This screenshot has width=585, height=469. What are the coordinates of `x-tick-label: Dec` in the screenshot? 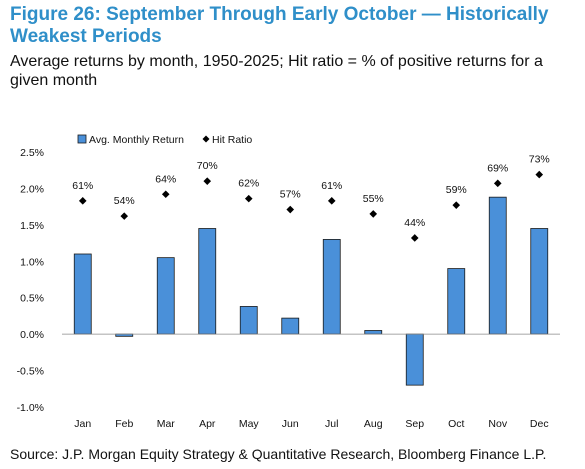 It's located at (539, 424).